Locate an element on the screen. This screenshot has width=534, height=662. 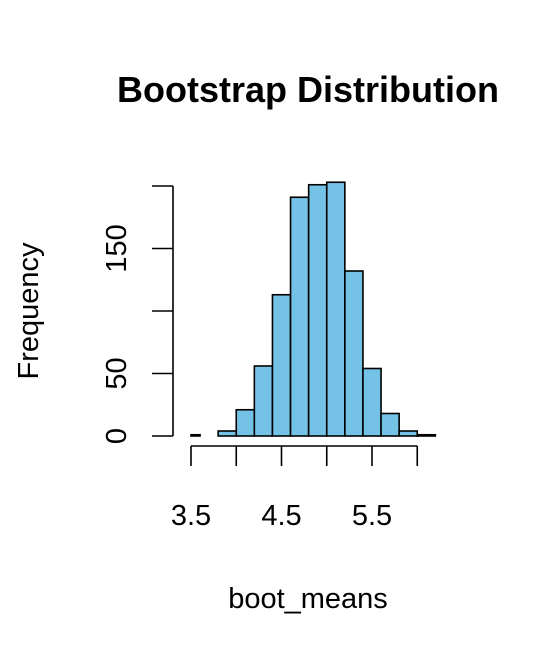
x-axis: 3.5 4.5 5.5 is located at coordinates (295, 488).